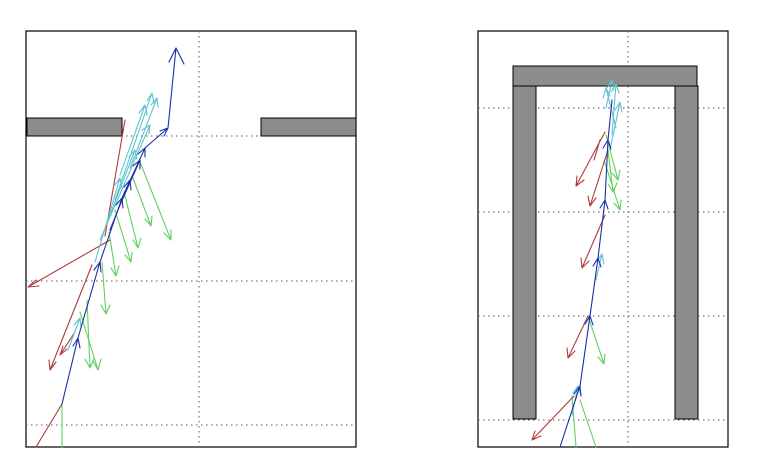 This screenshot has height=462, width=757. What do you see at coordinates (308, 127) in the screenshot?
I see `left-gap-wall-right` at bounding box center [308, 127].